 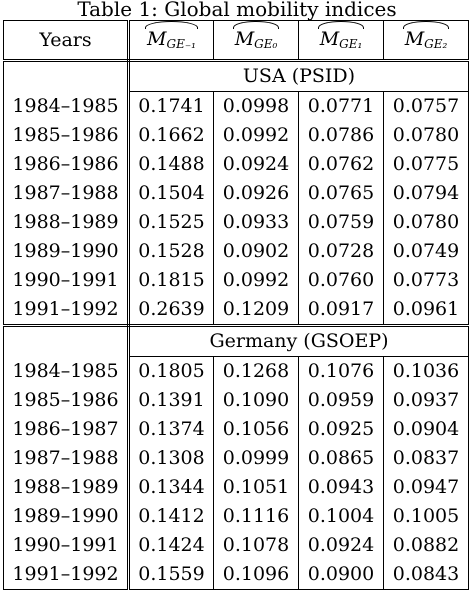 I want to click on value-cell: 0.0794, so click(x=426, y=193).